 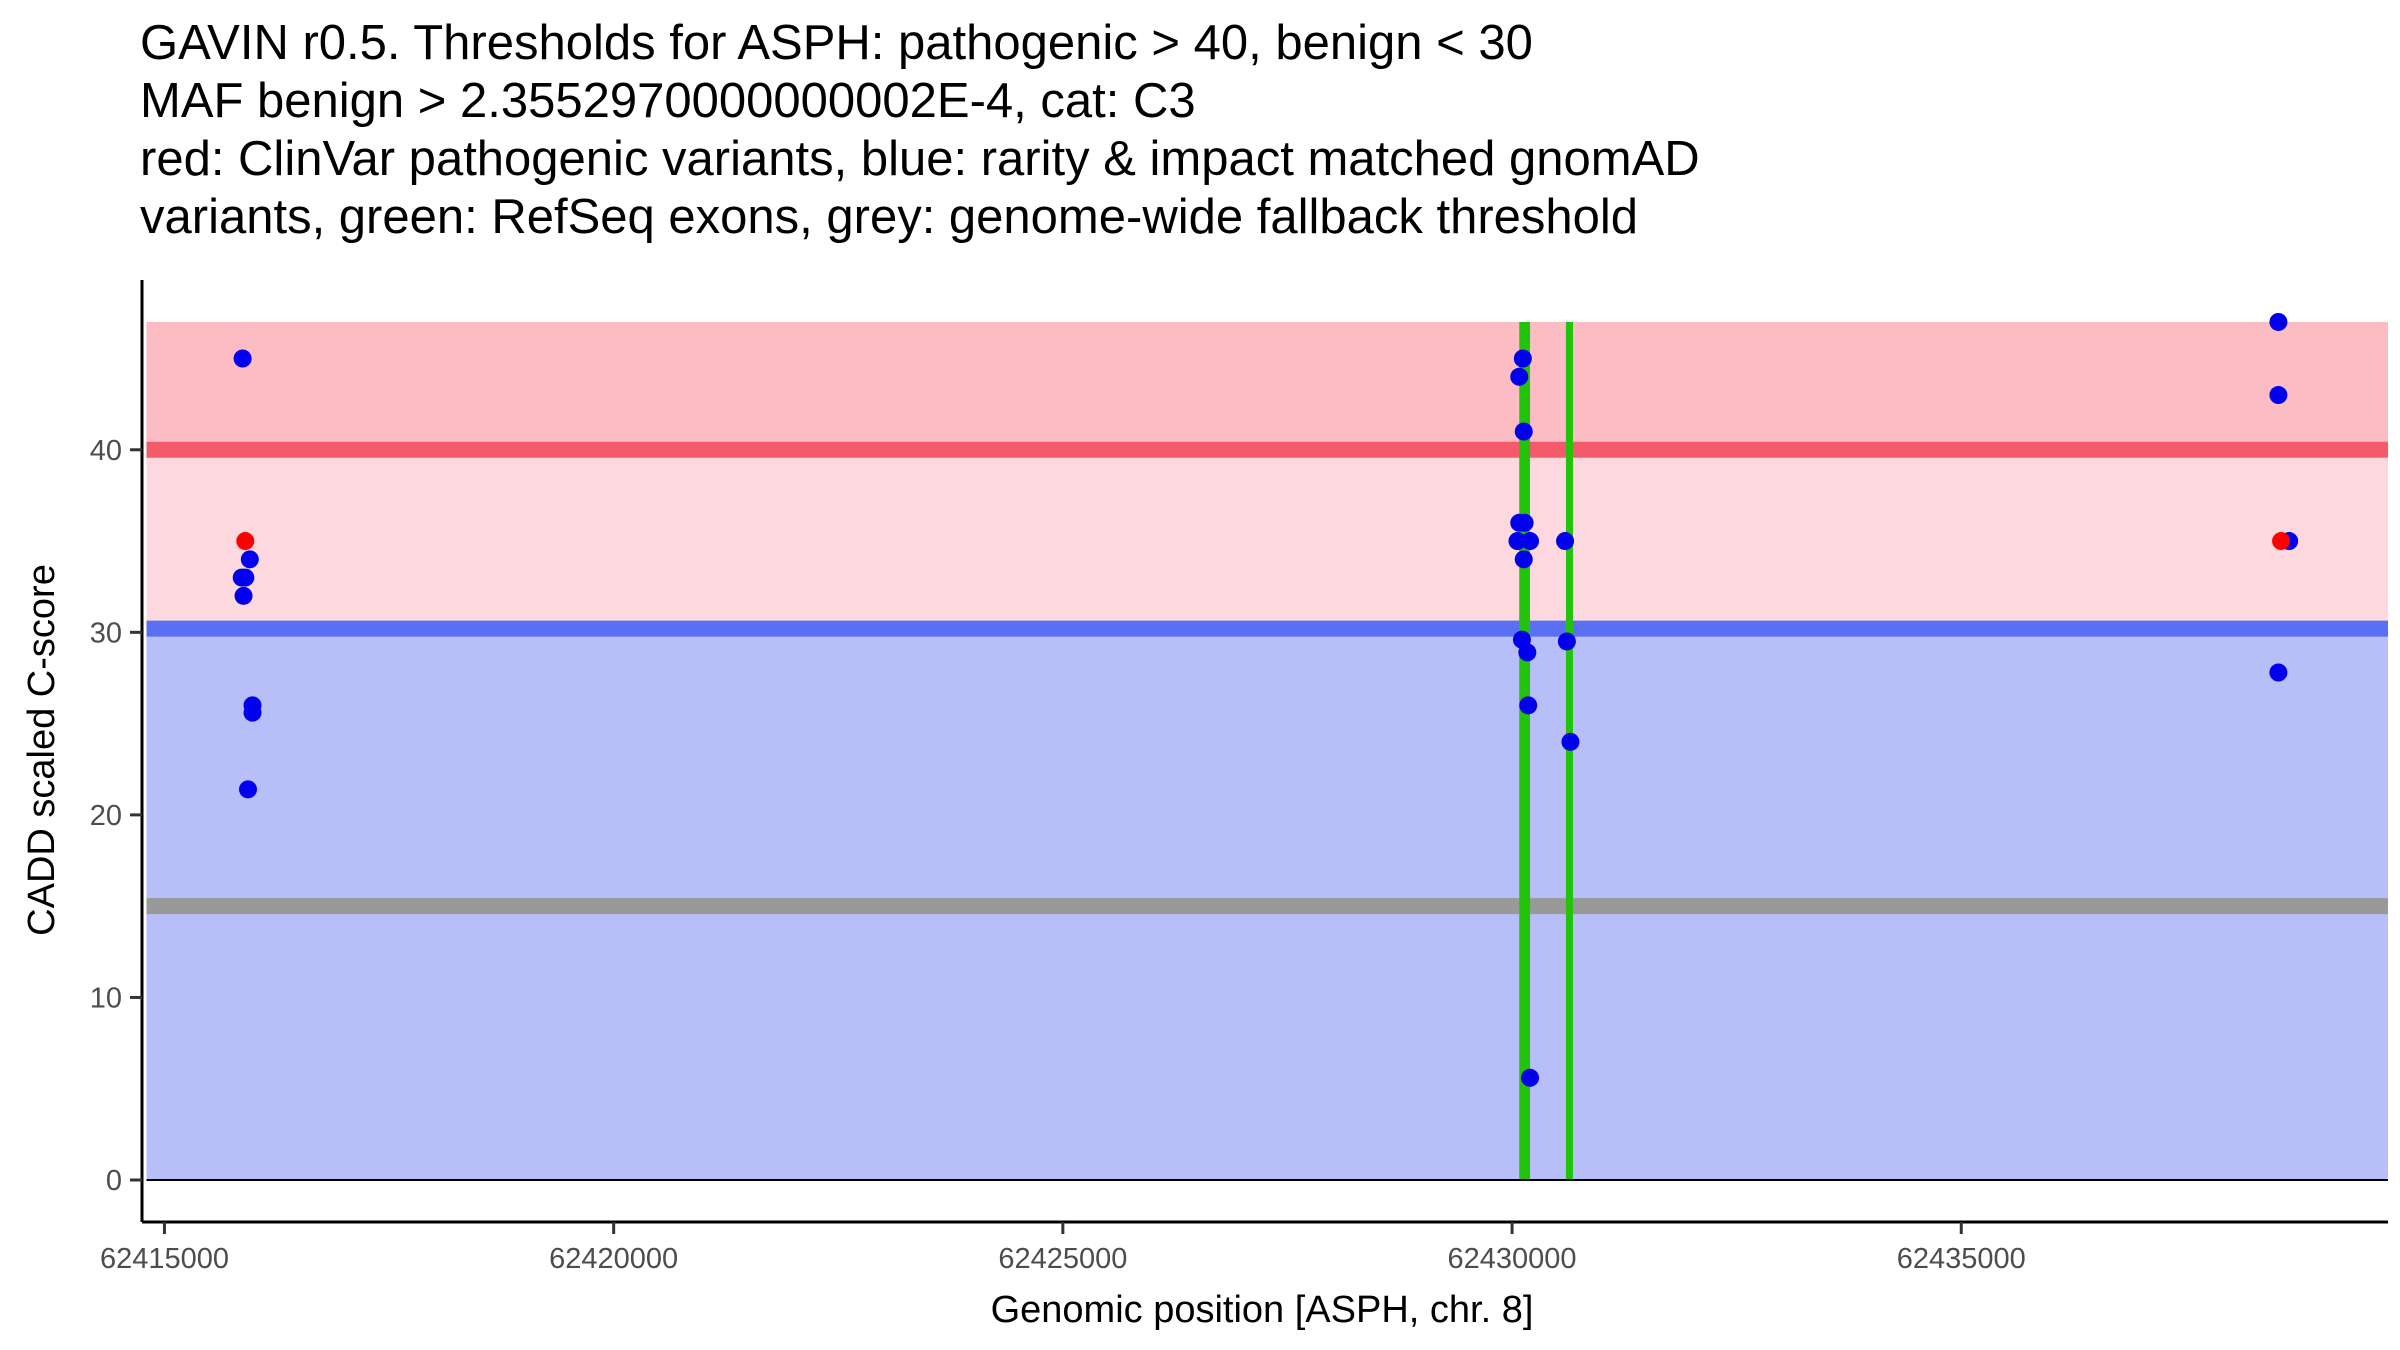 I want to click on x-tick-label: 62430000, so click(x=1512, y=1259).